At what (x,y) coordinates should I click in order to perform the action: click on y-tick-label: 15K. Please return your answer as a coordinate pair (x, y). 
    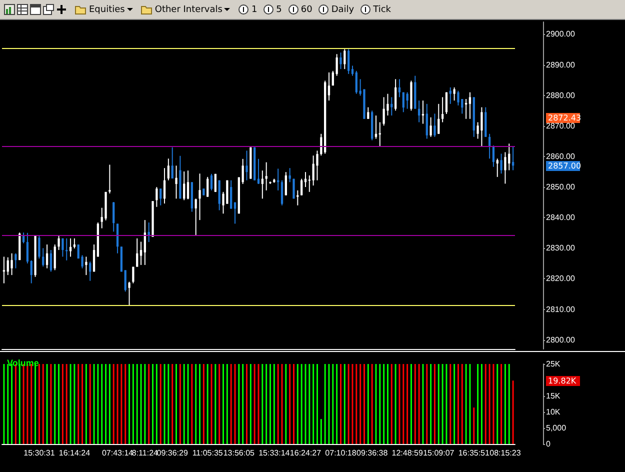
    Looking at the image, I should click on (553, 396).